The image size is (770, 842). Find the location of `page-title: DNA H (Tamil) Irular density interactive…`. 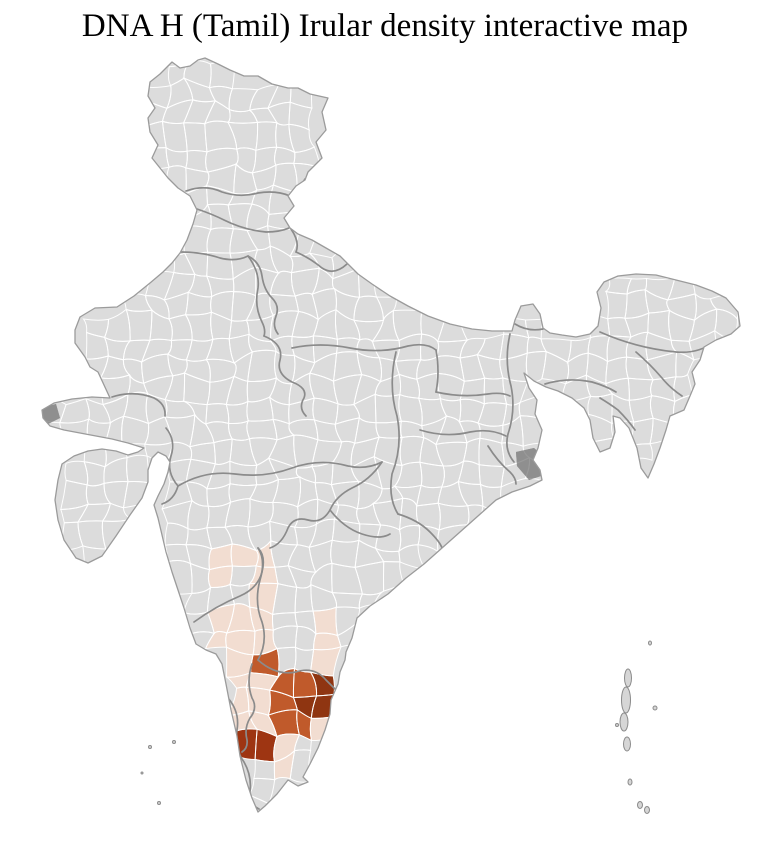

page-title: DNA H (Tamil) Irular density interactive… is located at coordinates (385, 26).